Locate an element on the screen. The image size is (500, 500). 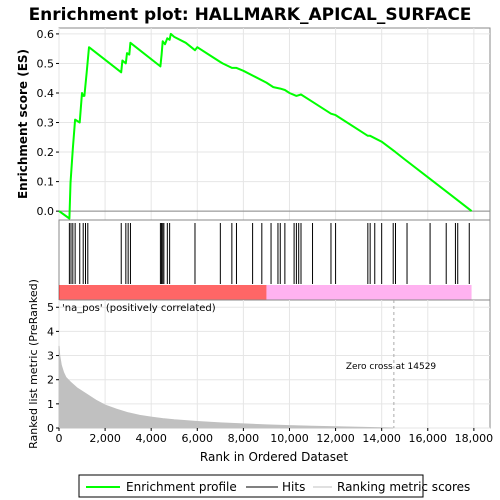
bottom-y-tick-label: 4 is located at coordinates (50, 331).